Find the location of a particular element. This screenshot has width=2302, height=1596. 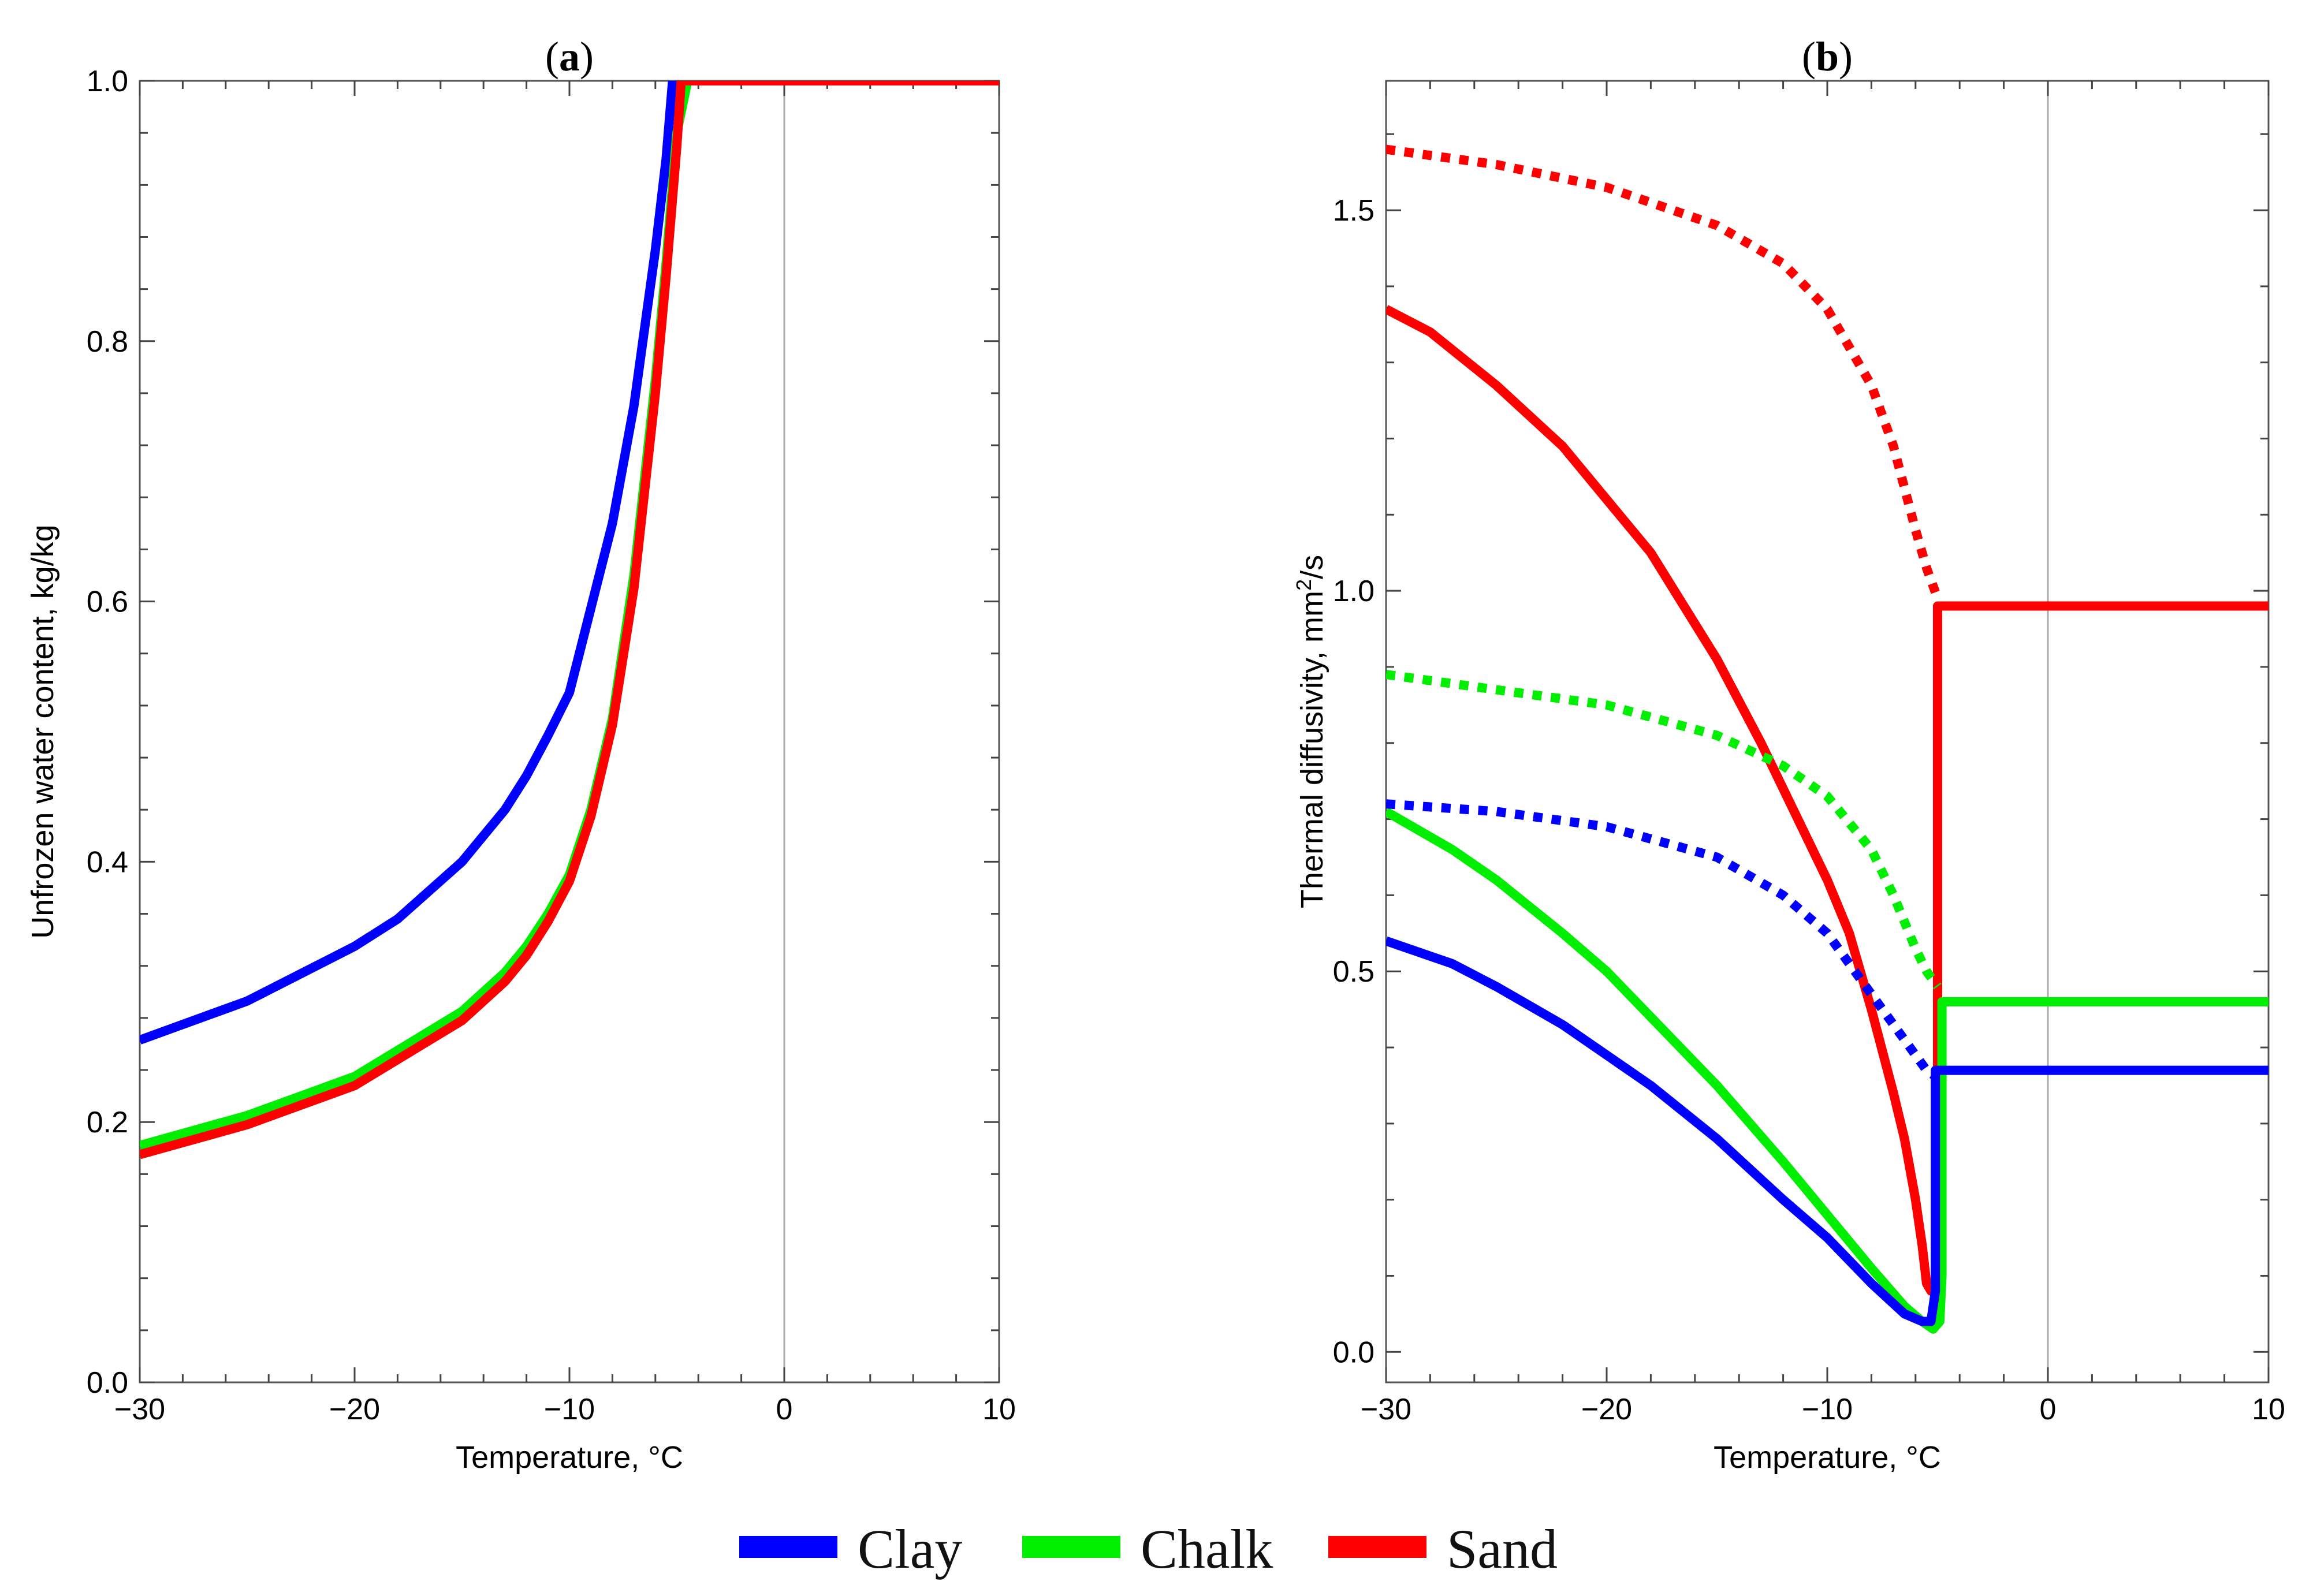

series-line-chalk is located at coordinates (1827, 1070).